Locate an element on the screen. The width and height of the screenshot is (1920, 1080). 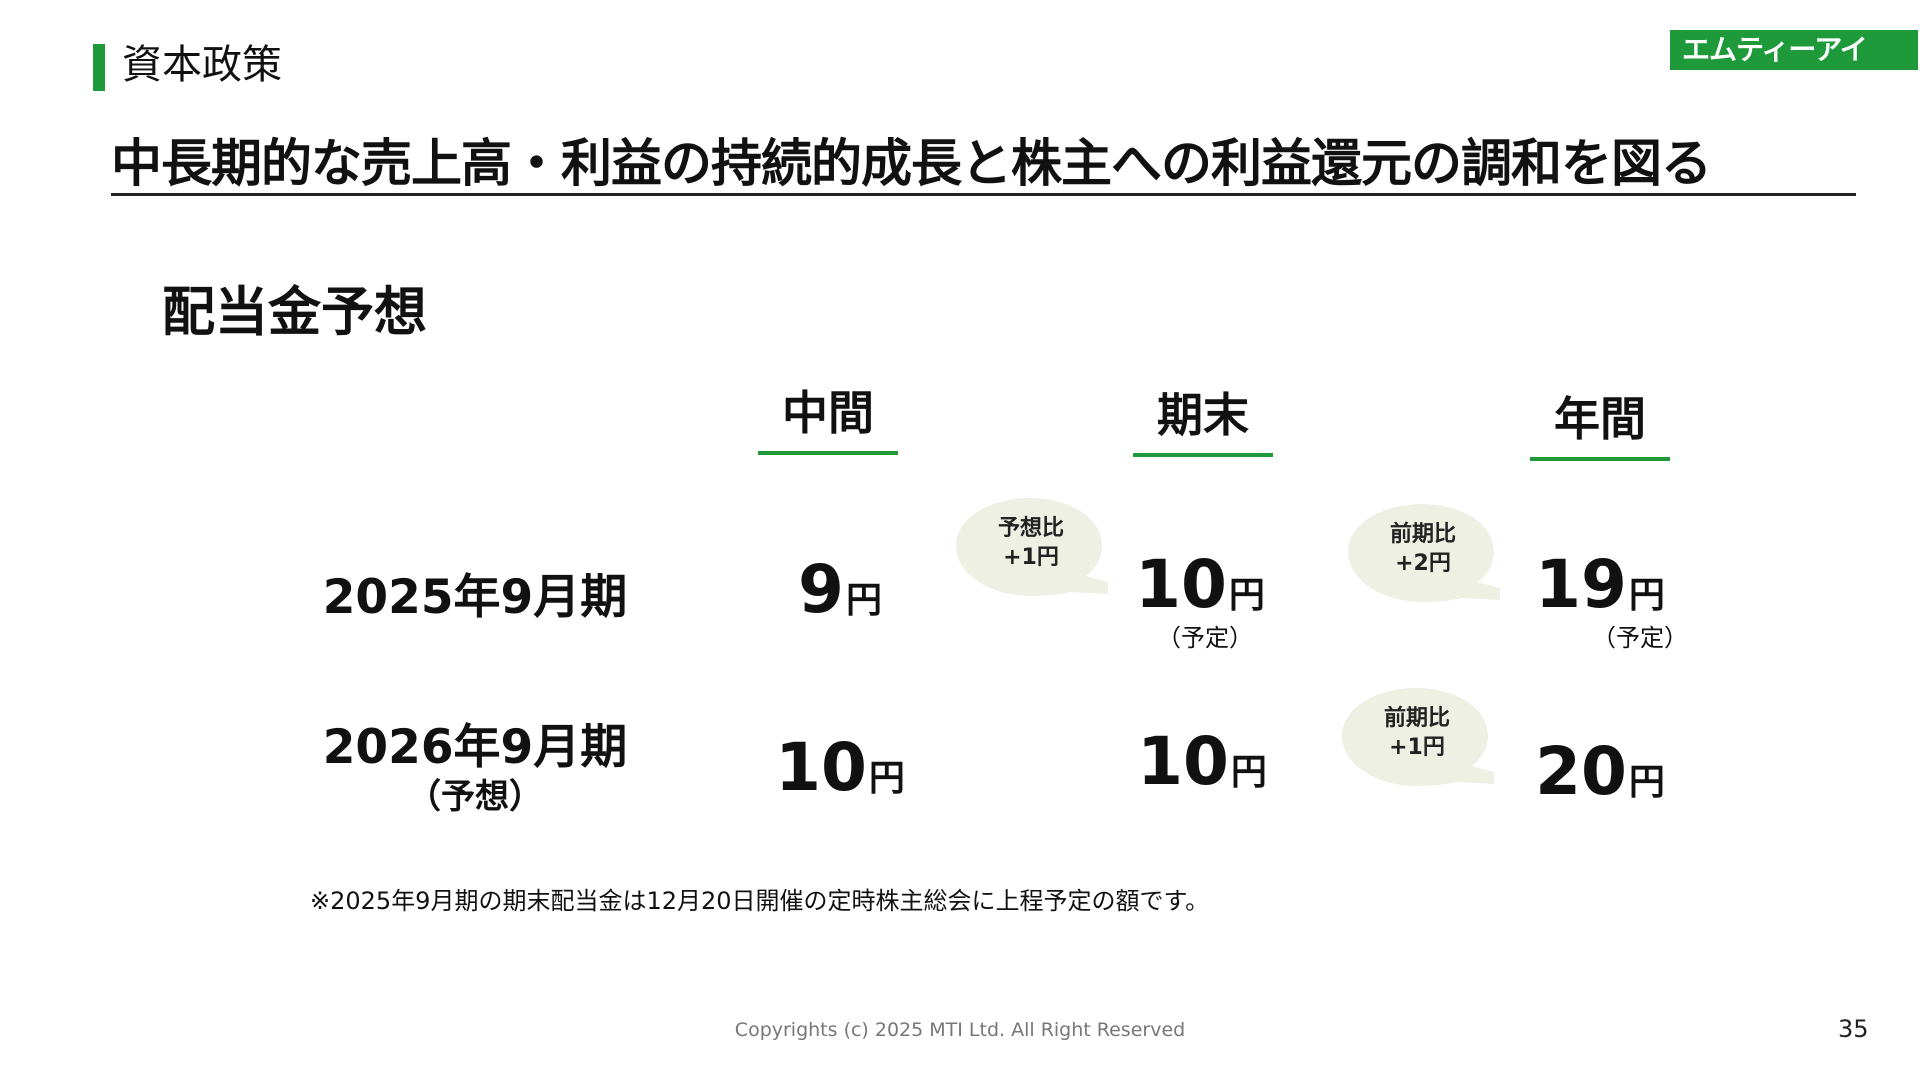
amount-fy2026-annual: 20円 is located at coordinates (1600, 780).